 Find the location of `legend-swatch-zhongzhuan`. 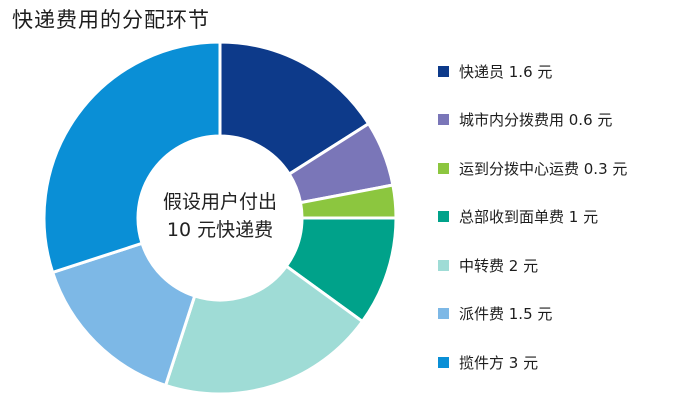

legend-swatch-zhongzhuan is located at coordinates (443, 265).